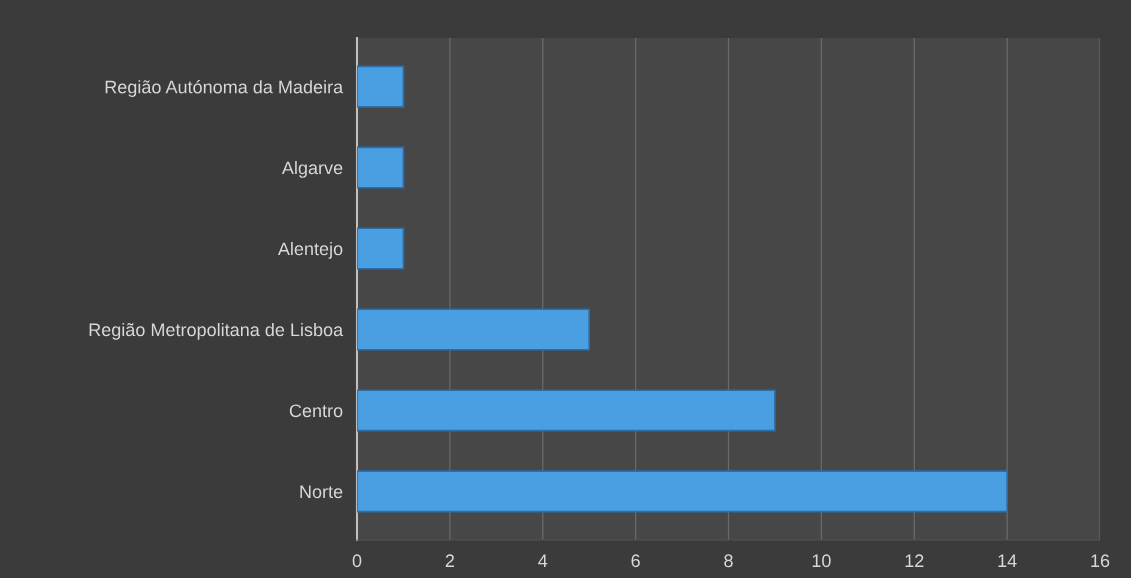 The width and height of the screenshot is (1131, 578). What do you see at coordinates (224, 88) in the screenshot?
I see `y-tick-label: Região Autónoma da Madeira` at bounding box center [224, 88].